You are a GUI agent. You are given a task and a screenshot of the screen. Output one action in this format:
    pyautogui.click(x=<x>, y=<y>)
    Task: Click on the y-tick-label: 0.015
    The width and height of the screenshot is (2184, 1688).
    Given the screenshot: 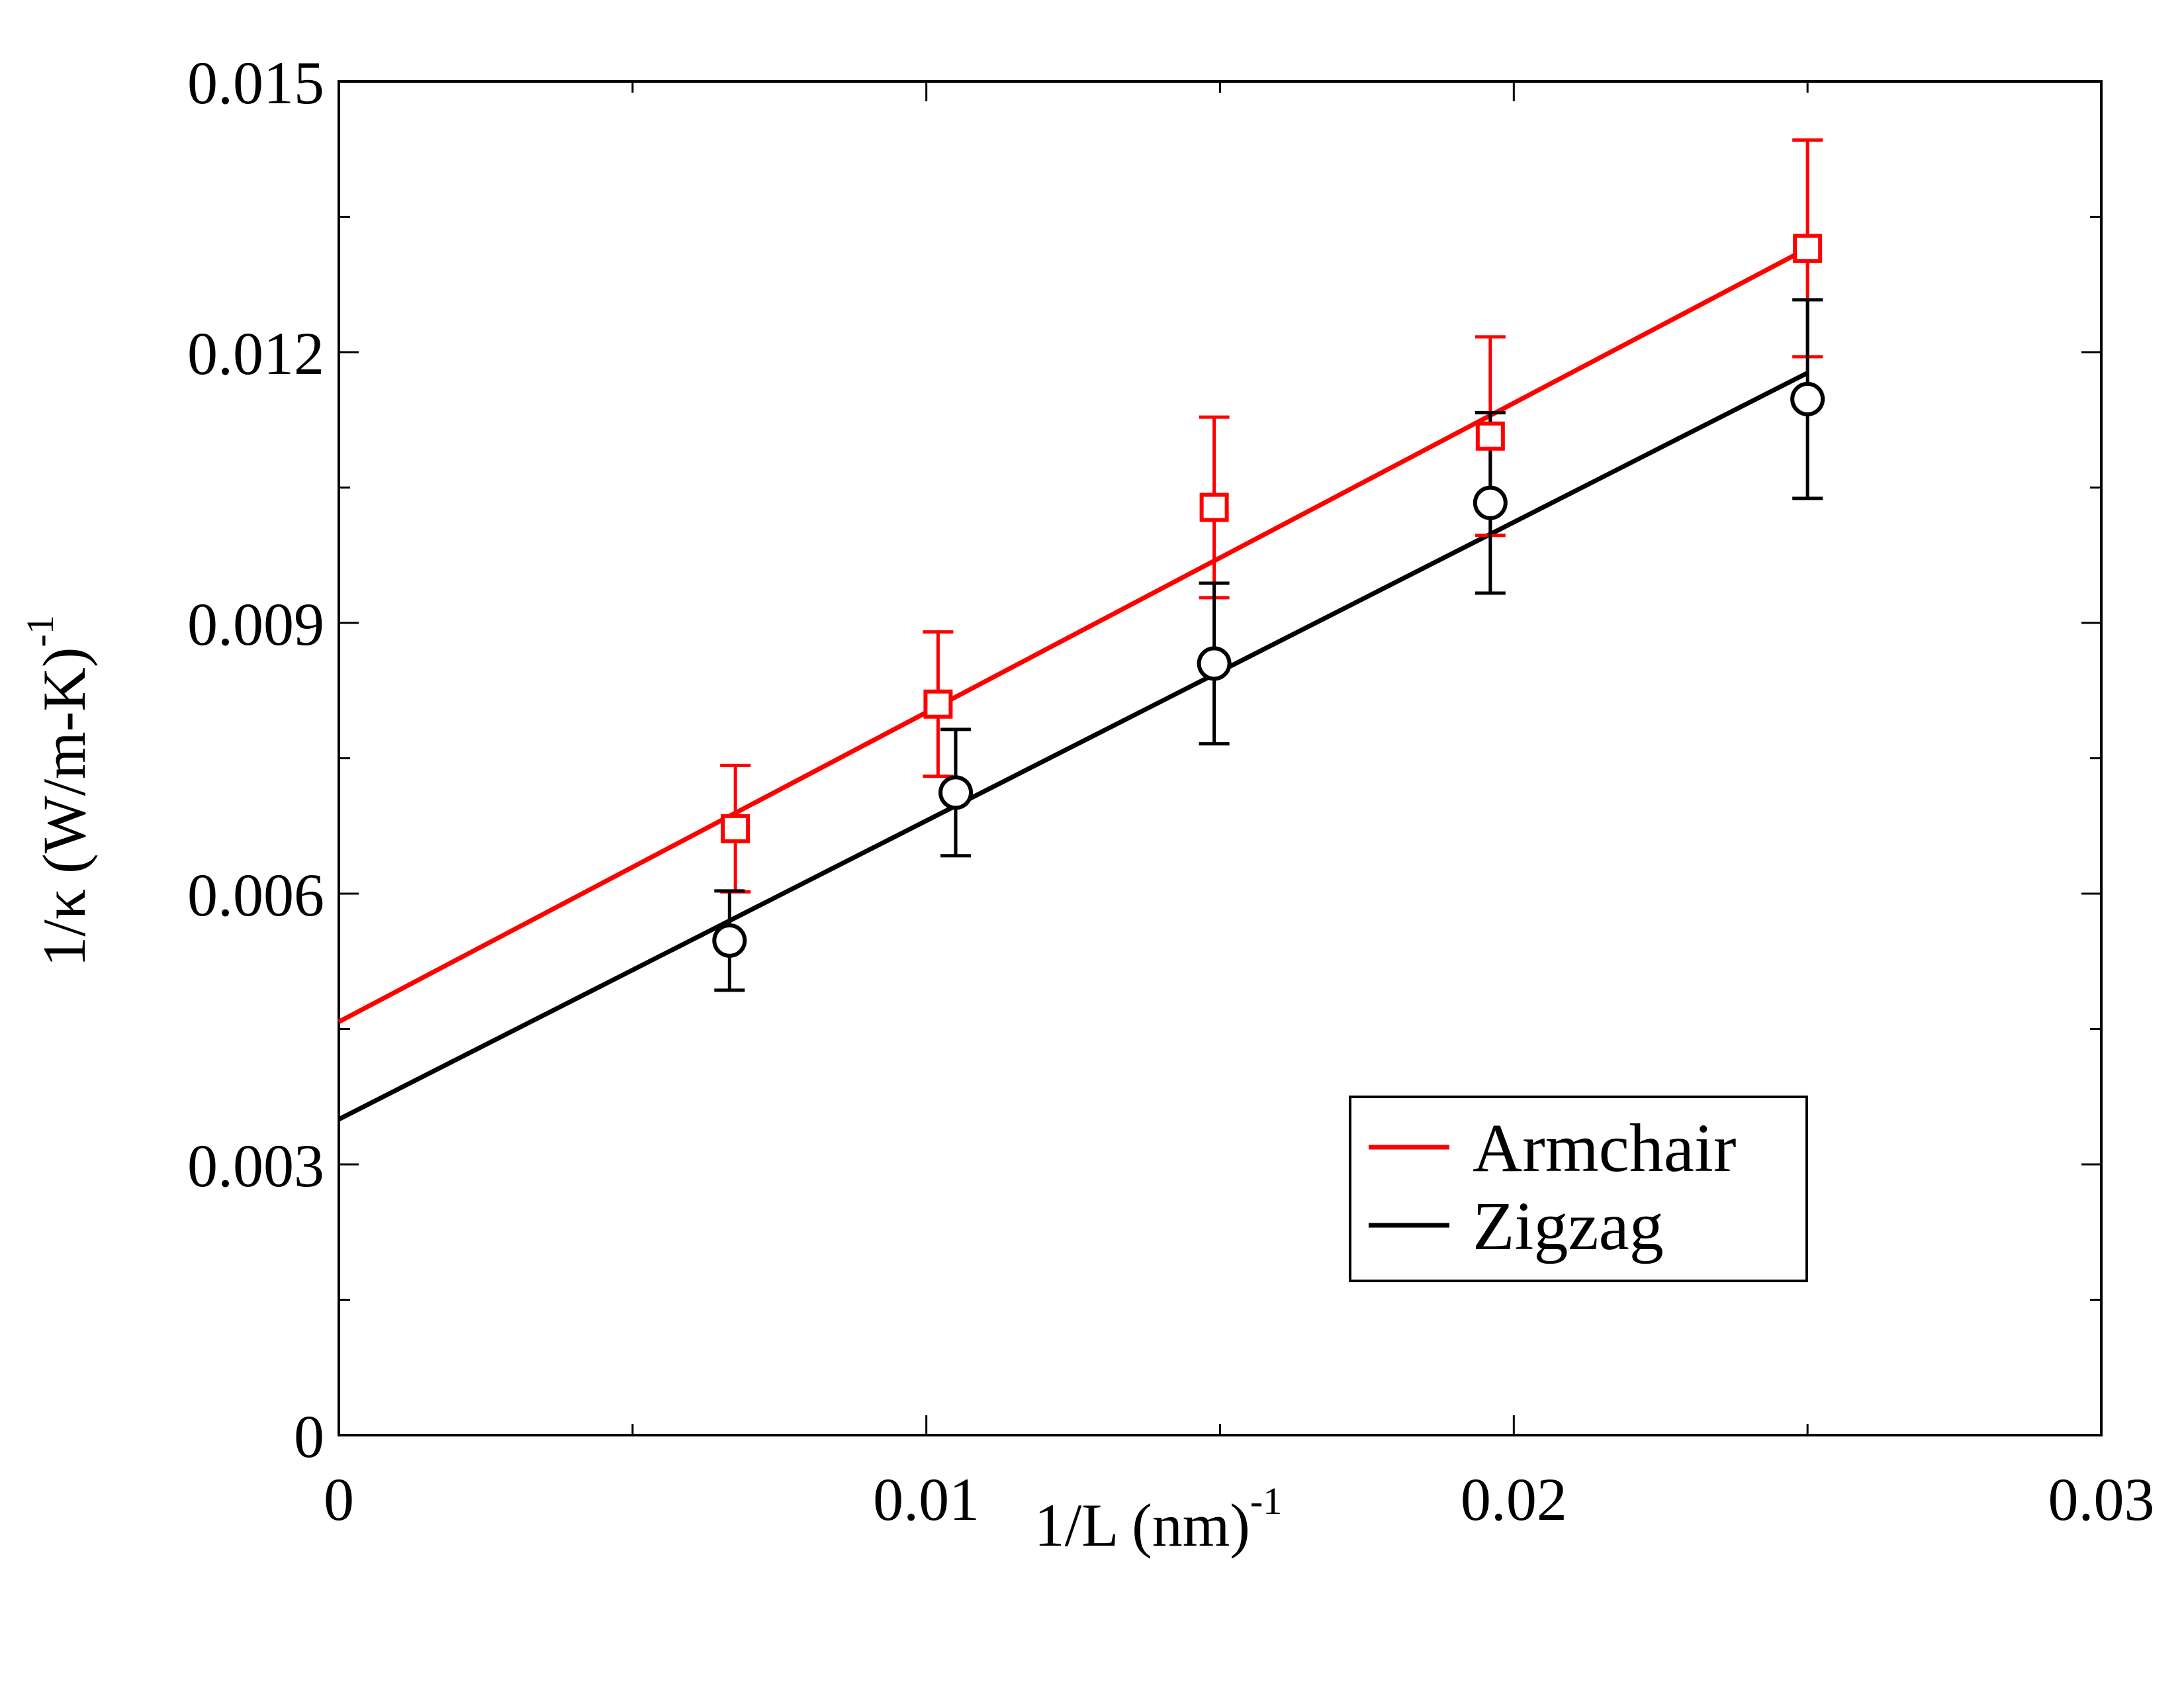 What is the action you would take?
    pyautogui.click(x=256, y=83)
    